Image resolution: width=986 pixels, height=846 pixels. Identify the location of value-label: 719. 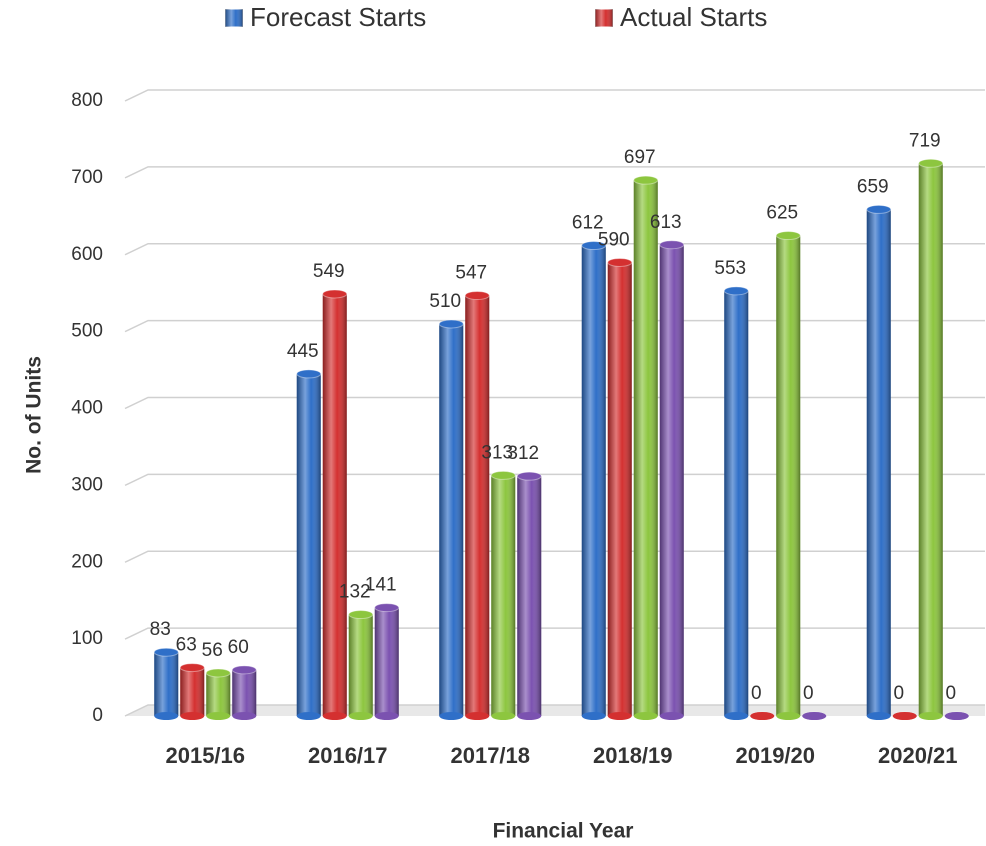
(925, 140).